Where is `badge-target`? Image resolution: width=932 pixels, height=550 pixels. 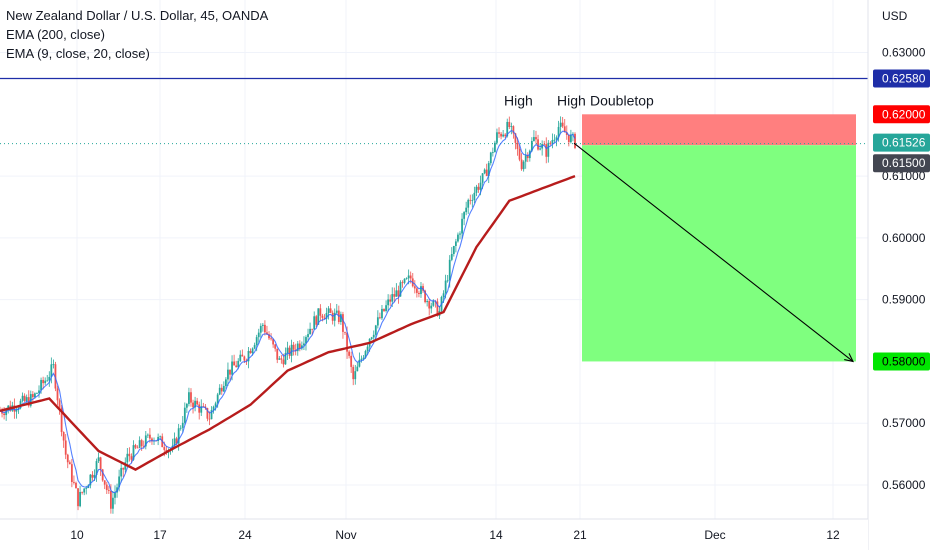 badge-target is located at coordinates (901, 361).